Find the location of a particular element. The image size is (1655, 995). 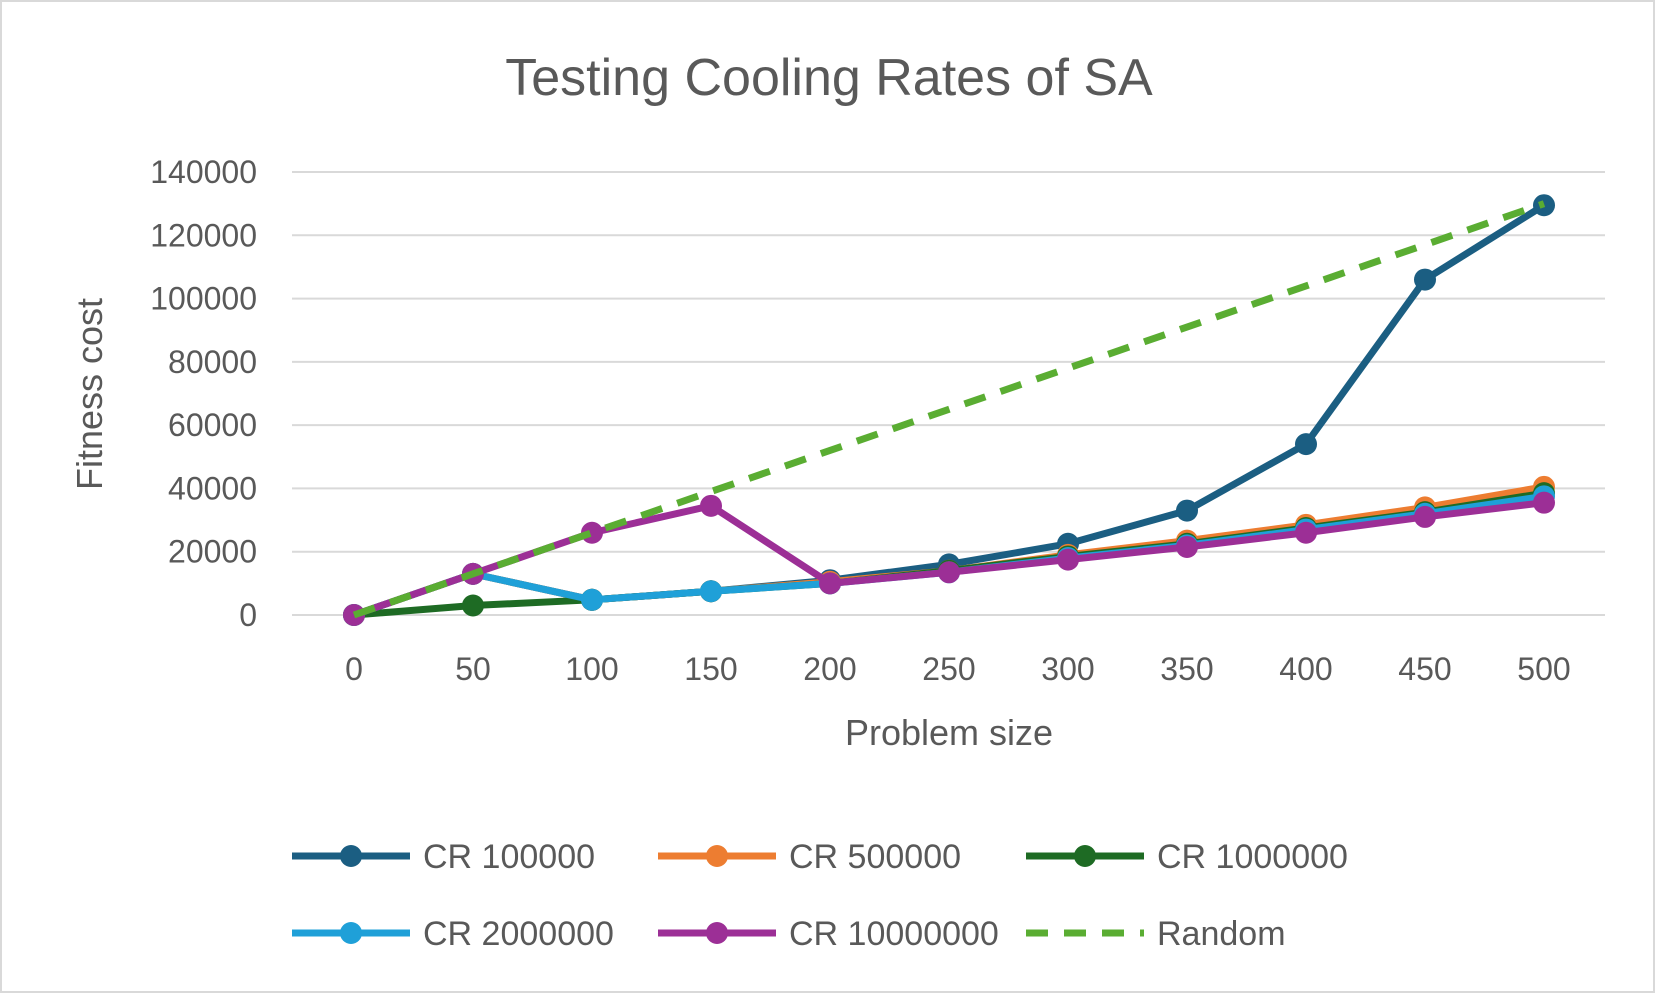

legend-item: Random is located at coordinates (1156, 934).